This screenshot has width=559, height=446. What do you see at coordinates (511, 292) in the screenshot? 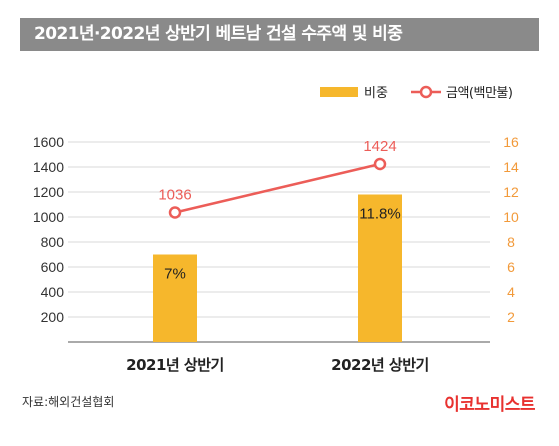
I see `y-right-tick-label: 4` at bounding box center [511, 292].